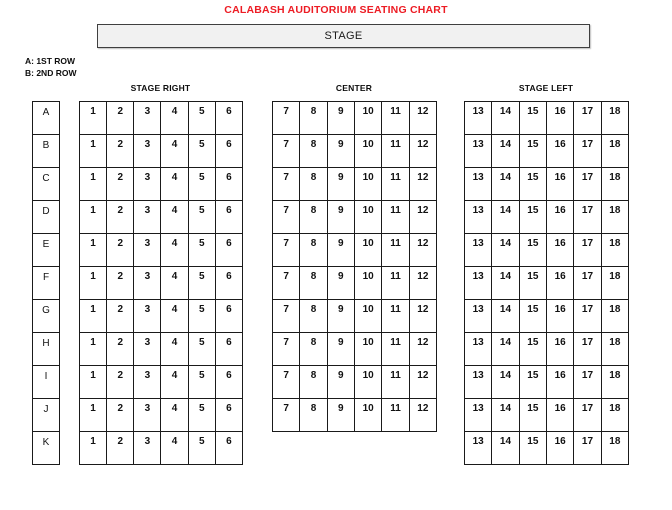  What do you see at coordinates (46, 448) in the screenshot?
I see `row-label-cell: K` at bounding box center [46, 448].